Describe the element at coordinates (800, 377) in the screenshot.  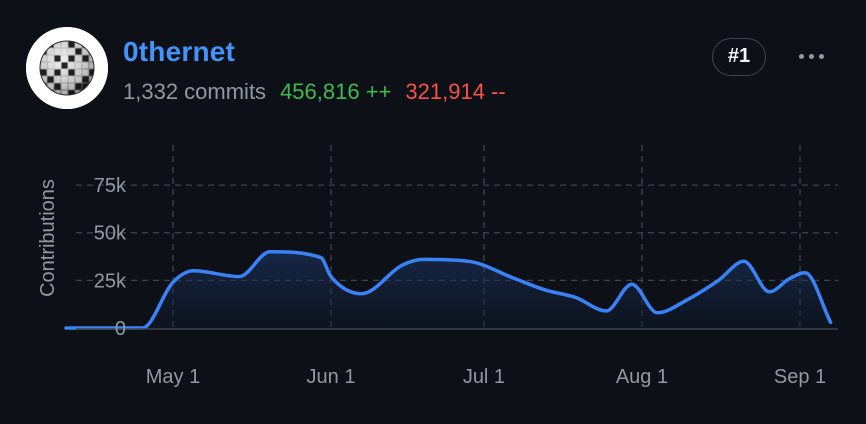
I see `x-tick-label: Sep 1` at that location.